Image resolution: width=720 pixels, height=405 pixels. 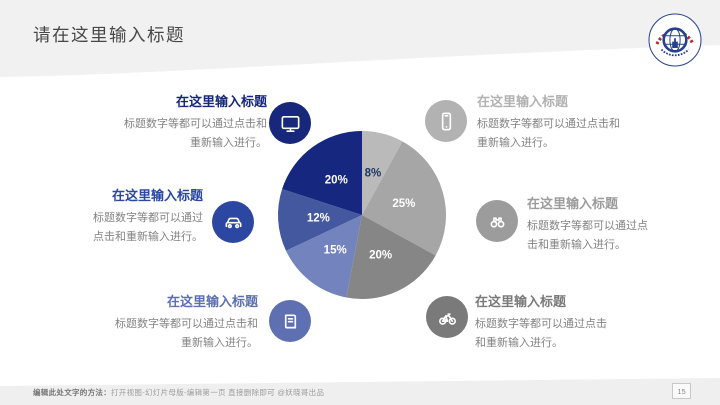 I want to click on feature-block-bottom-left: 在这里输入标题 标题数字等都可以通过点击和重新输入进行。, so click(x=183, y=323).